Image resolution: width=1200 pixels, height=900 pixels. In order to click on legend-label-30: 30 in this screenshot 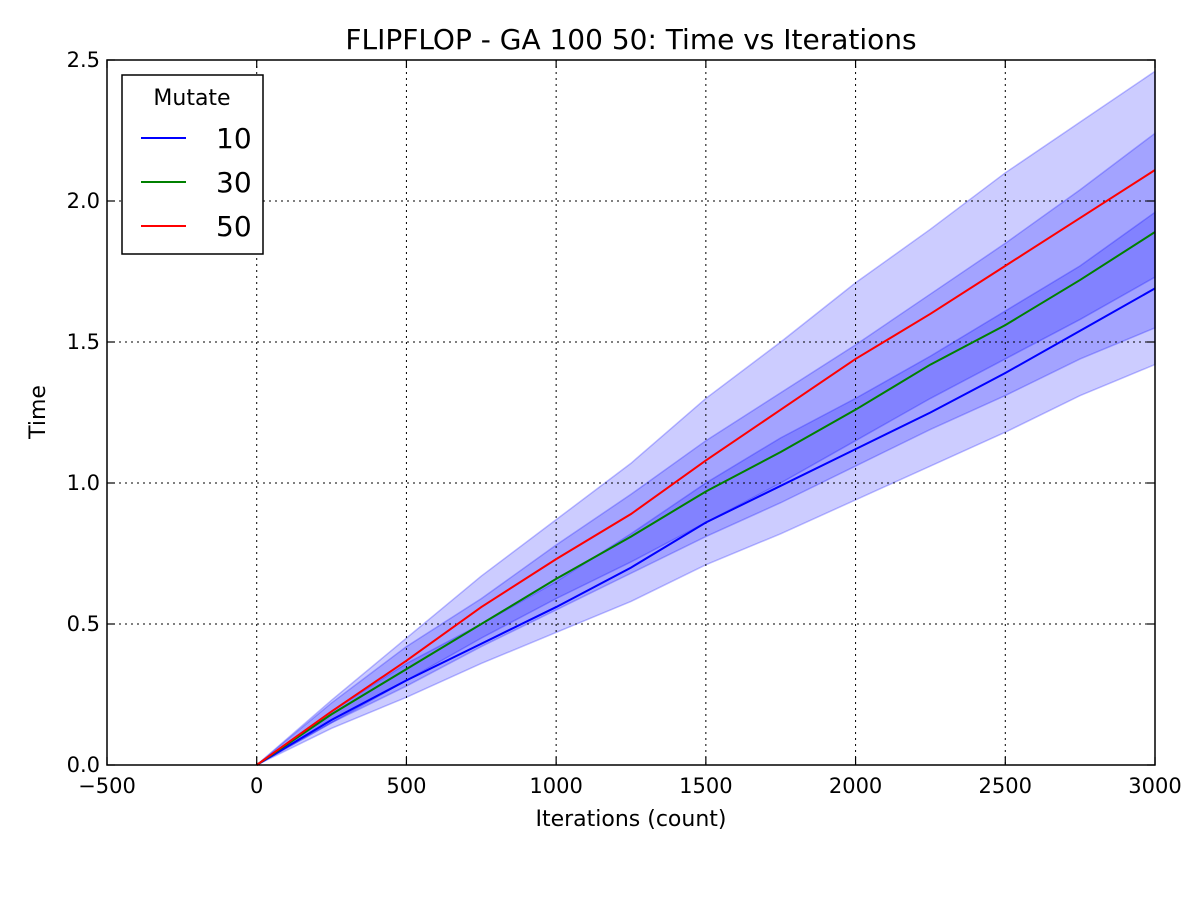, I will do `click(234, 182)`.